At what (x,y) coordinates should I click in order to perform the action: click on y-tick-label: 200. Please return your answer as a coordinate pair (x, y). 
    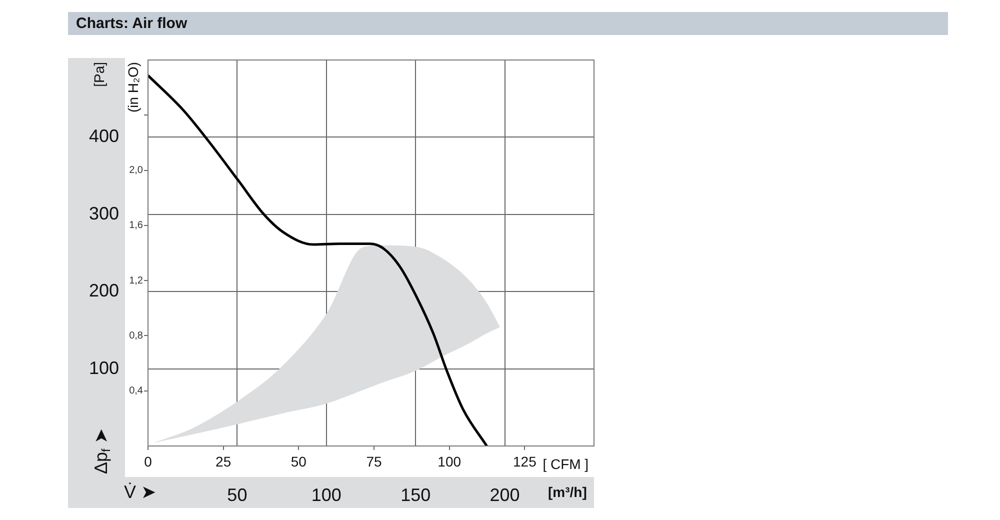
    Looking at the image, I should click on (103, 290).